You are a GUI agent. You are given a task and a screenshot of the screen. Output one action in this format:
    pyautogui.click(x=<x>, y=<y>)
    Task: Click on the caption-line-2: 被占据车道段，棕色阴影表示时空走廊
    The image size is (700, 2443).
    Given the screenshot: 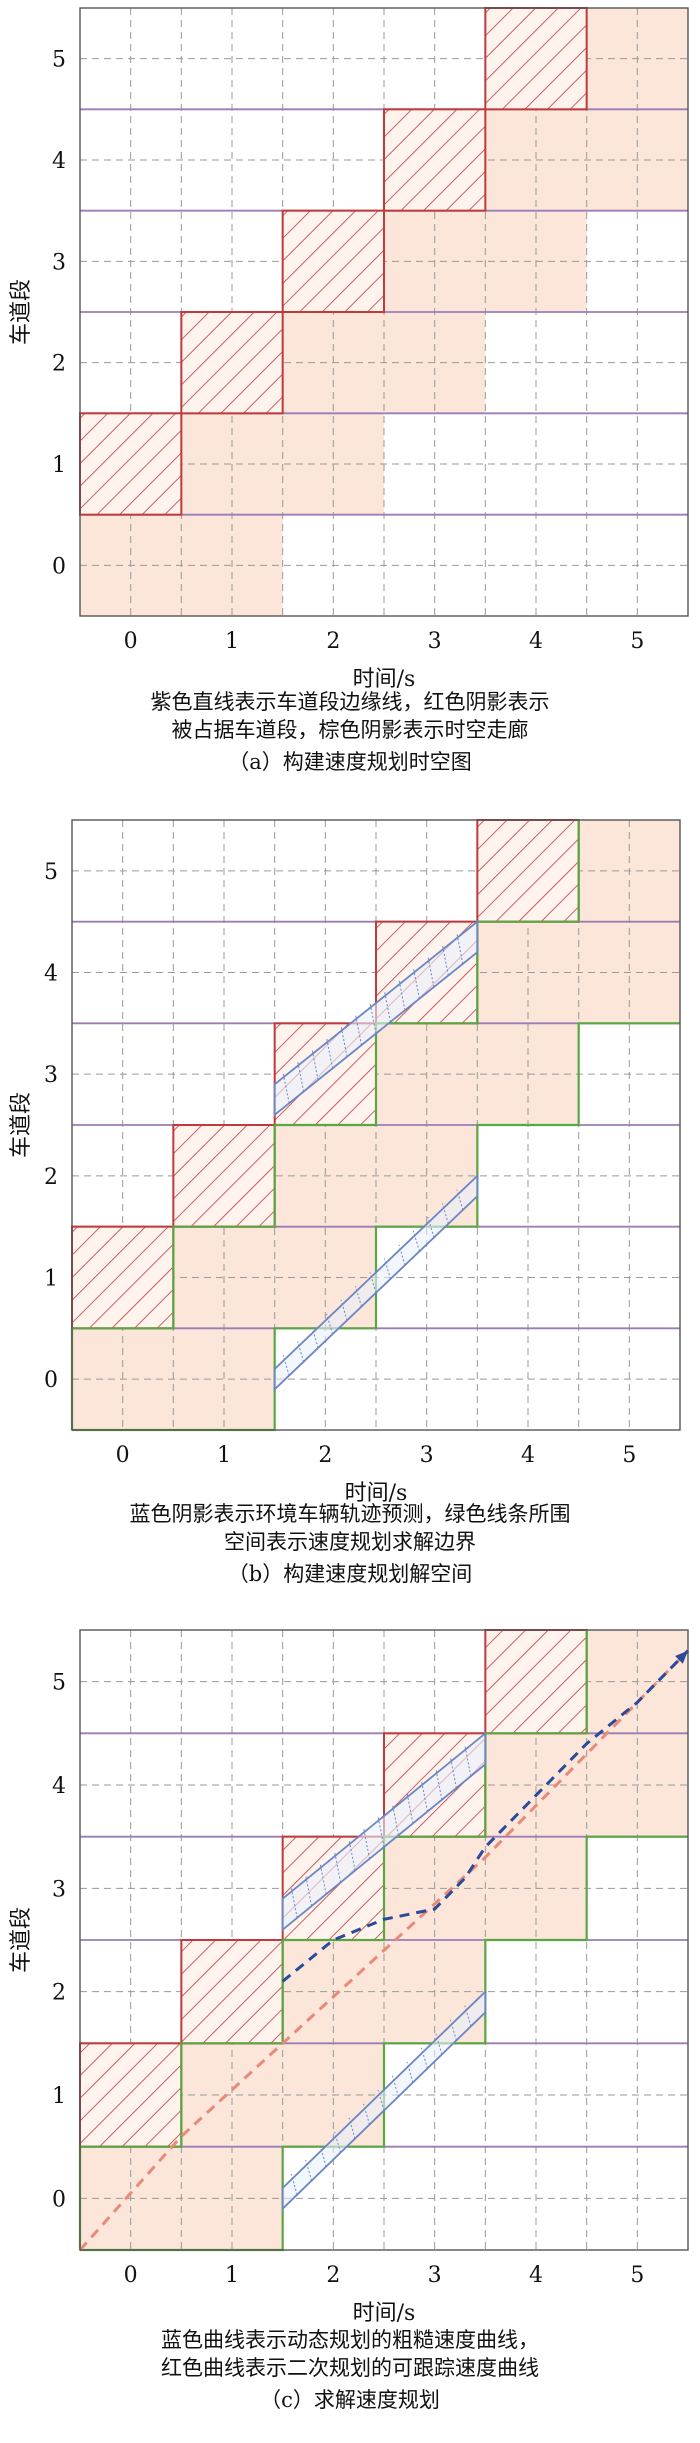 What is the action you would take?
    pyautogui.click(x=350, y=730)
    